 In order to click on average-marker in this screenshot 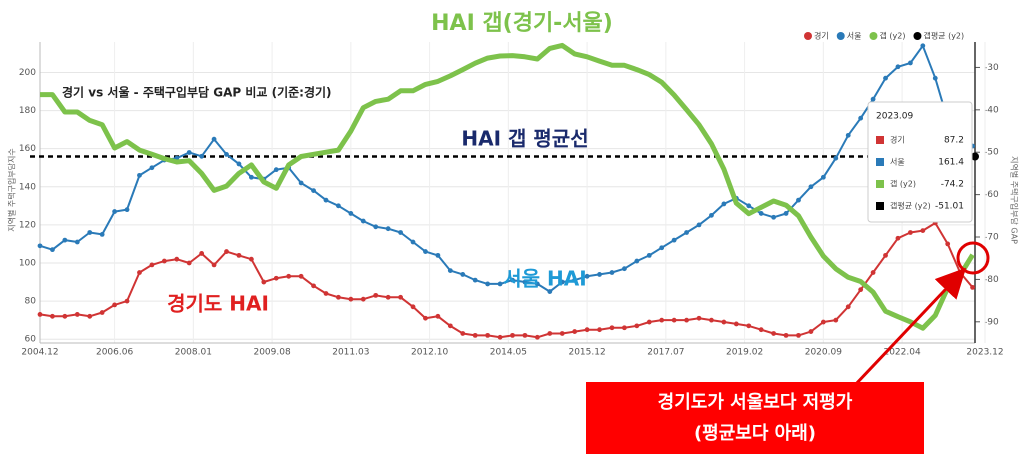, I will do `click(975, 156)`.